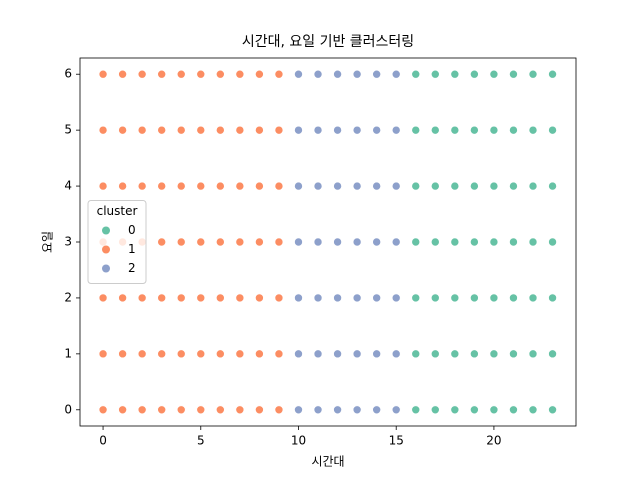 The image size is (640, 480). Describe the element at coordinates (132, 230) in the screenshot. I see `legend-label: 0` at that location.